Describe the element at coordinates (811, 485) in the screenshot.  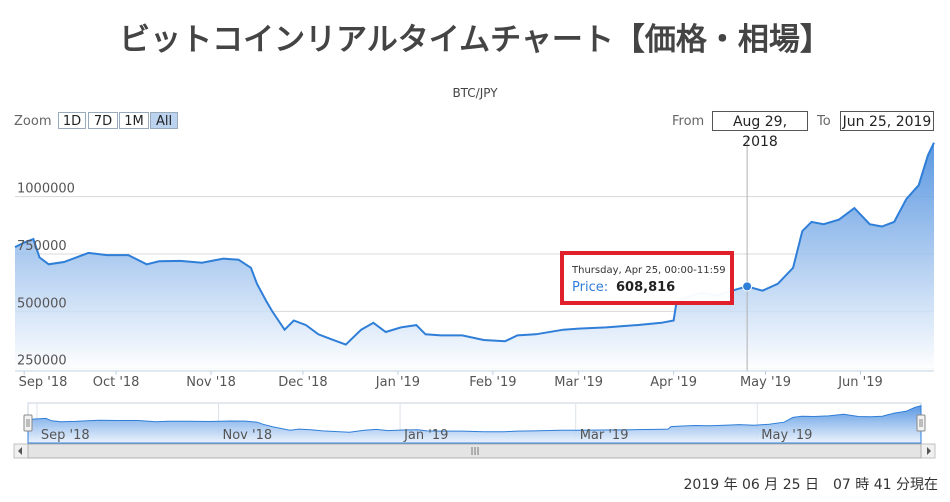
I see `update-timestamp: 2019 年 06 月 25 日 07 時 41 分現在` at that location.